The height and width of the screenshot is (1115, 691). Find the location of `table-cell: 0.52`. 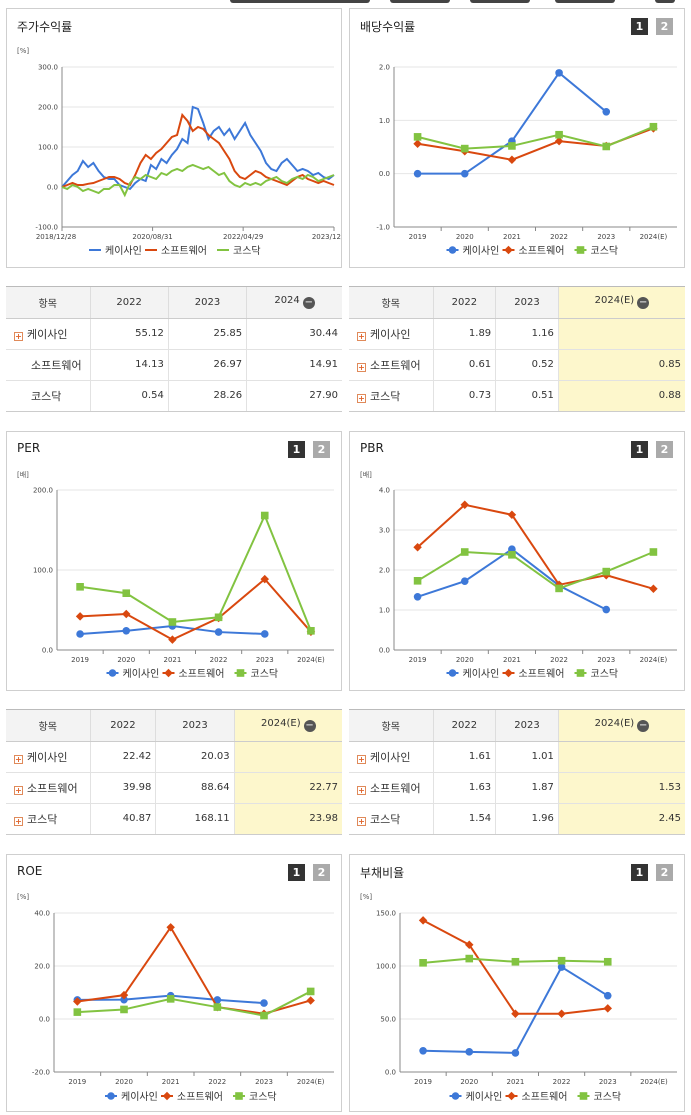

table-cell: 0.52 is located at coordinates (527, 365).